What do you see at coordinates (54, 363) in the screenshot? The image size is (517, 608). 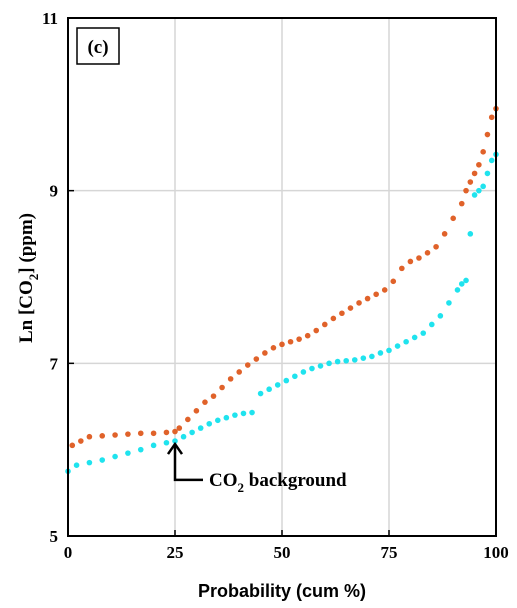 I see `y-tick-label: 7` at bounding box center [54, 363].